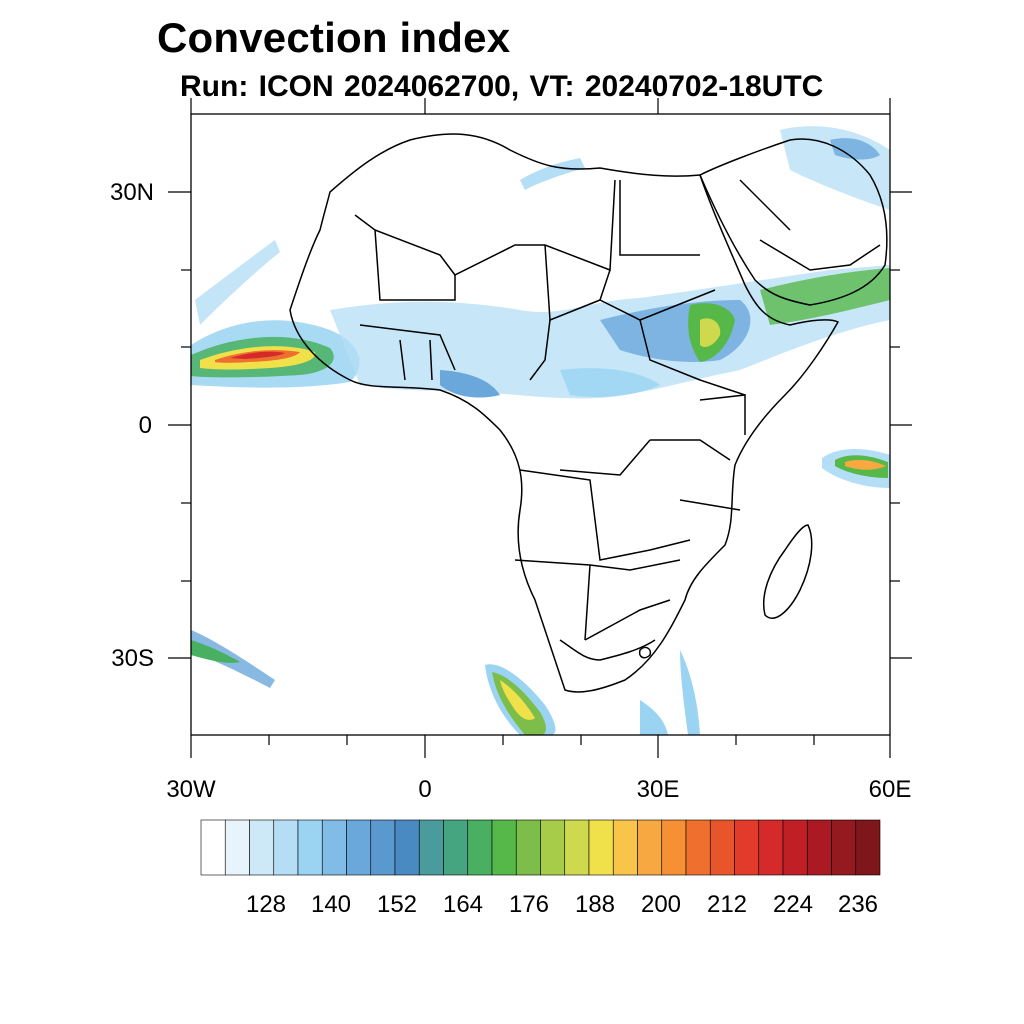 The image size is (1024, 1024). I want to click on madagascar-coastline, so click(788, 571).